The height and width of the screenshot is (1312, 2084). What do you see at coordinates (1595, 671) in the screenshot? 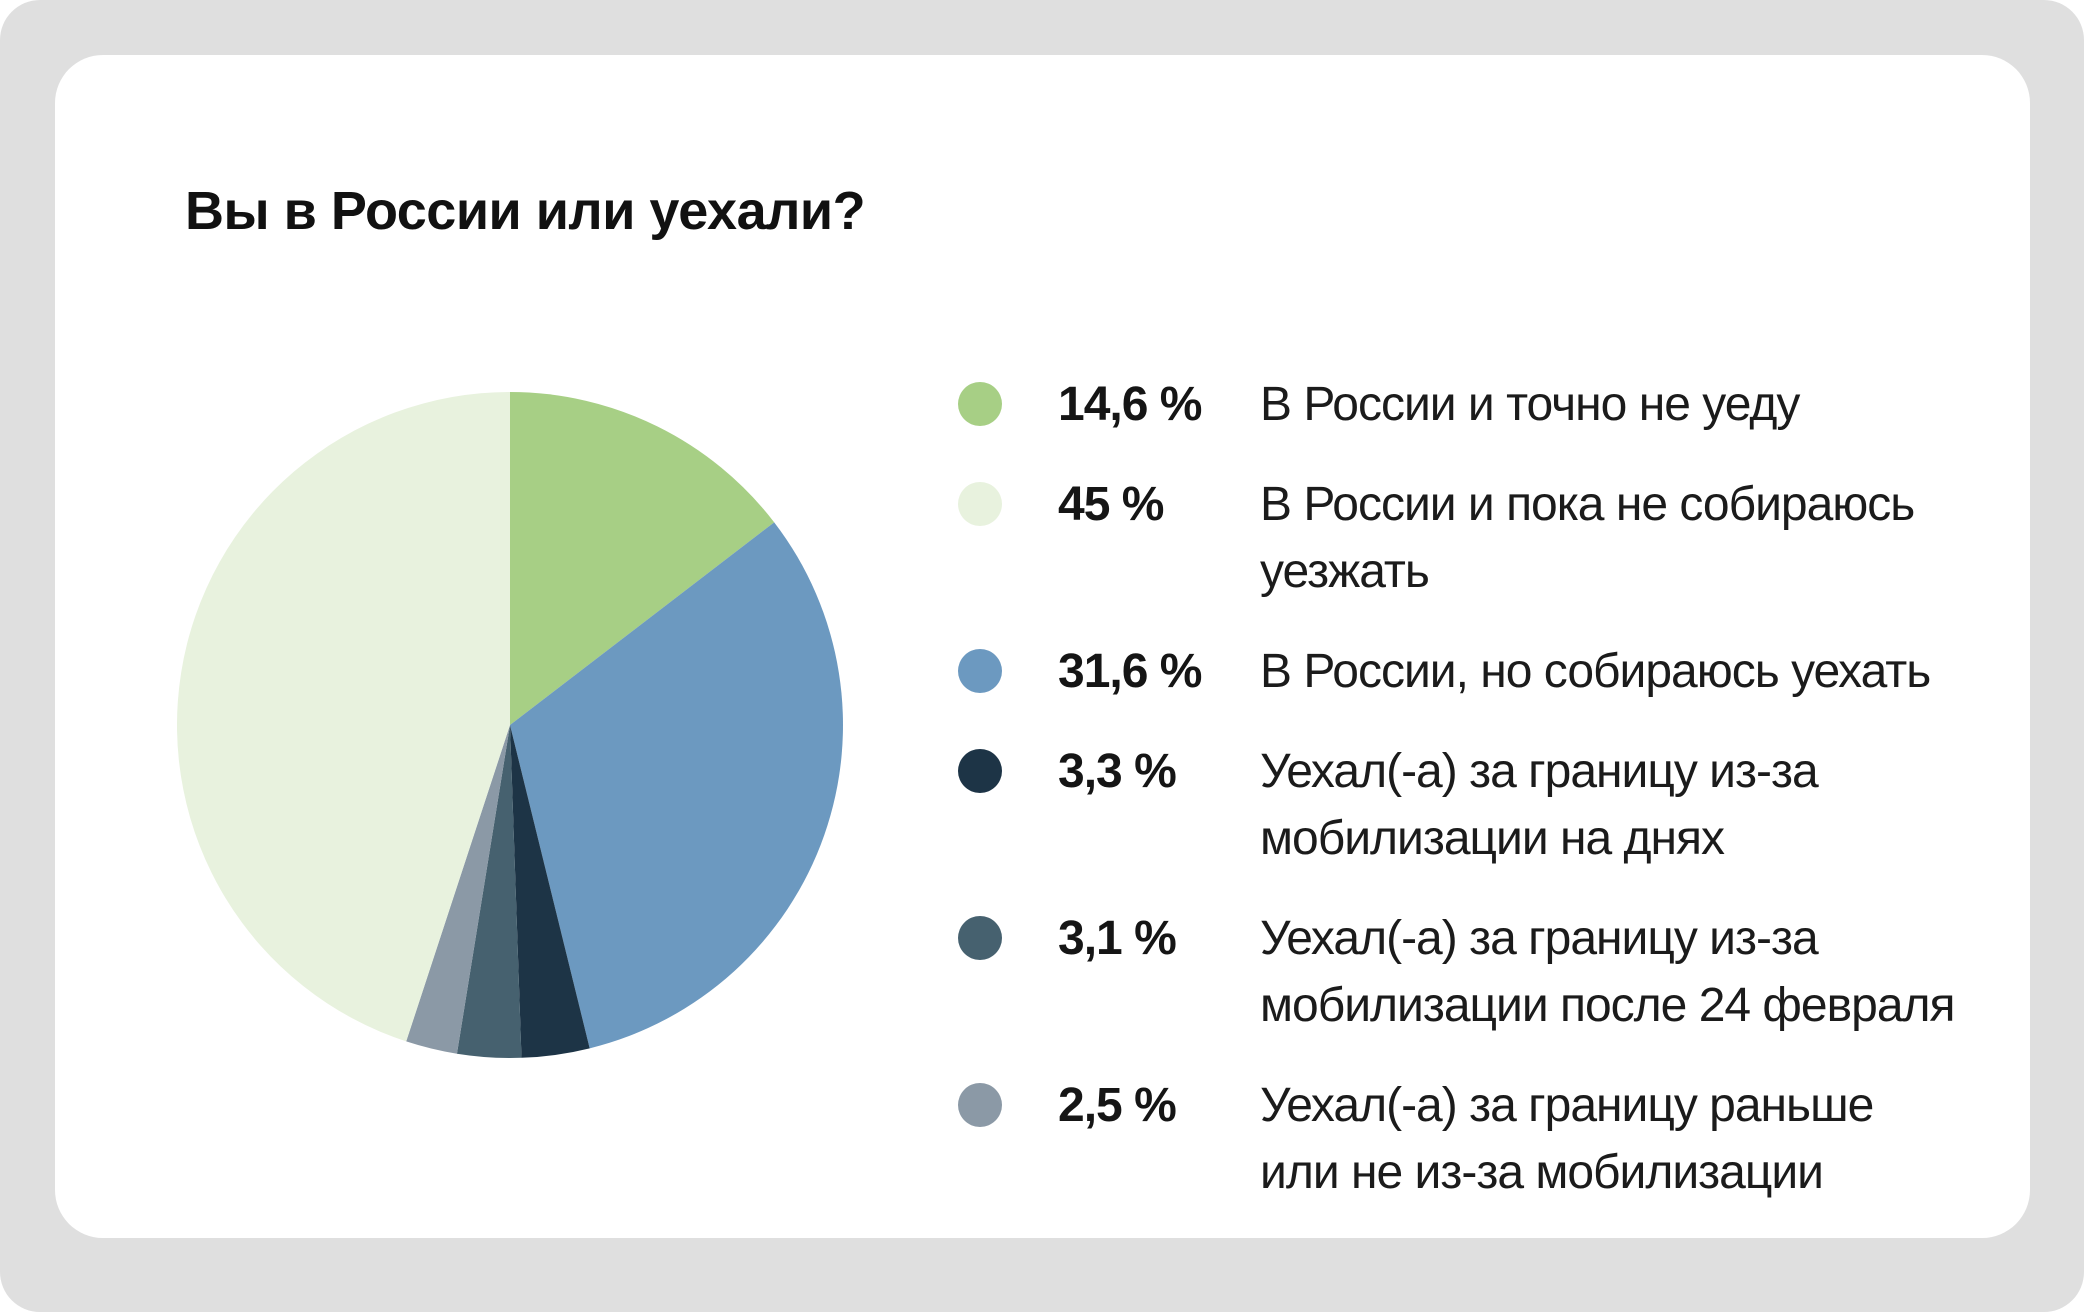
I see `legend-label: В России, но собираюсь уехать` at bounding box center [1595, 671].